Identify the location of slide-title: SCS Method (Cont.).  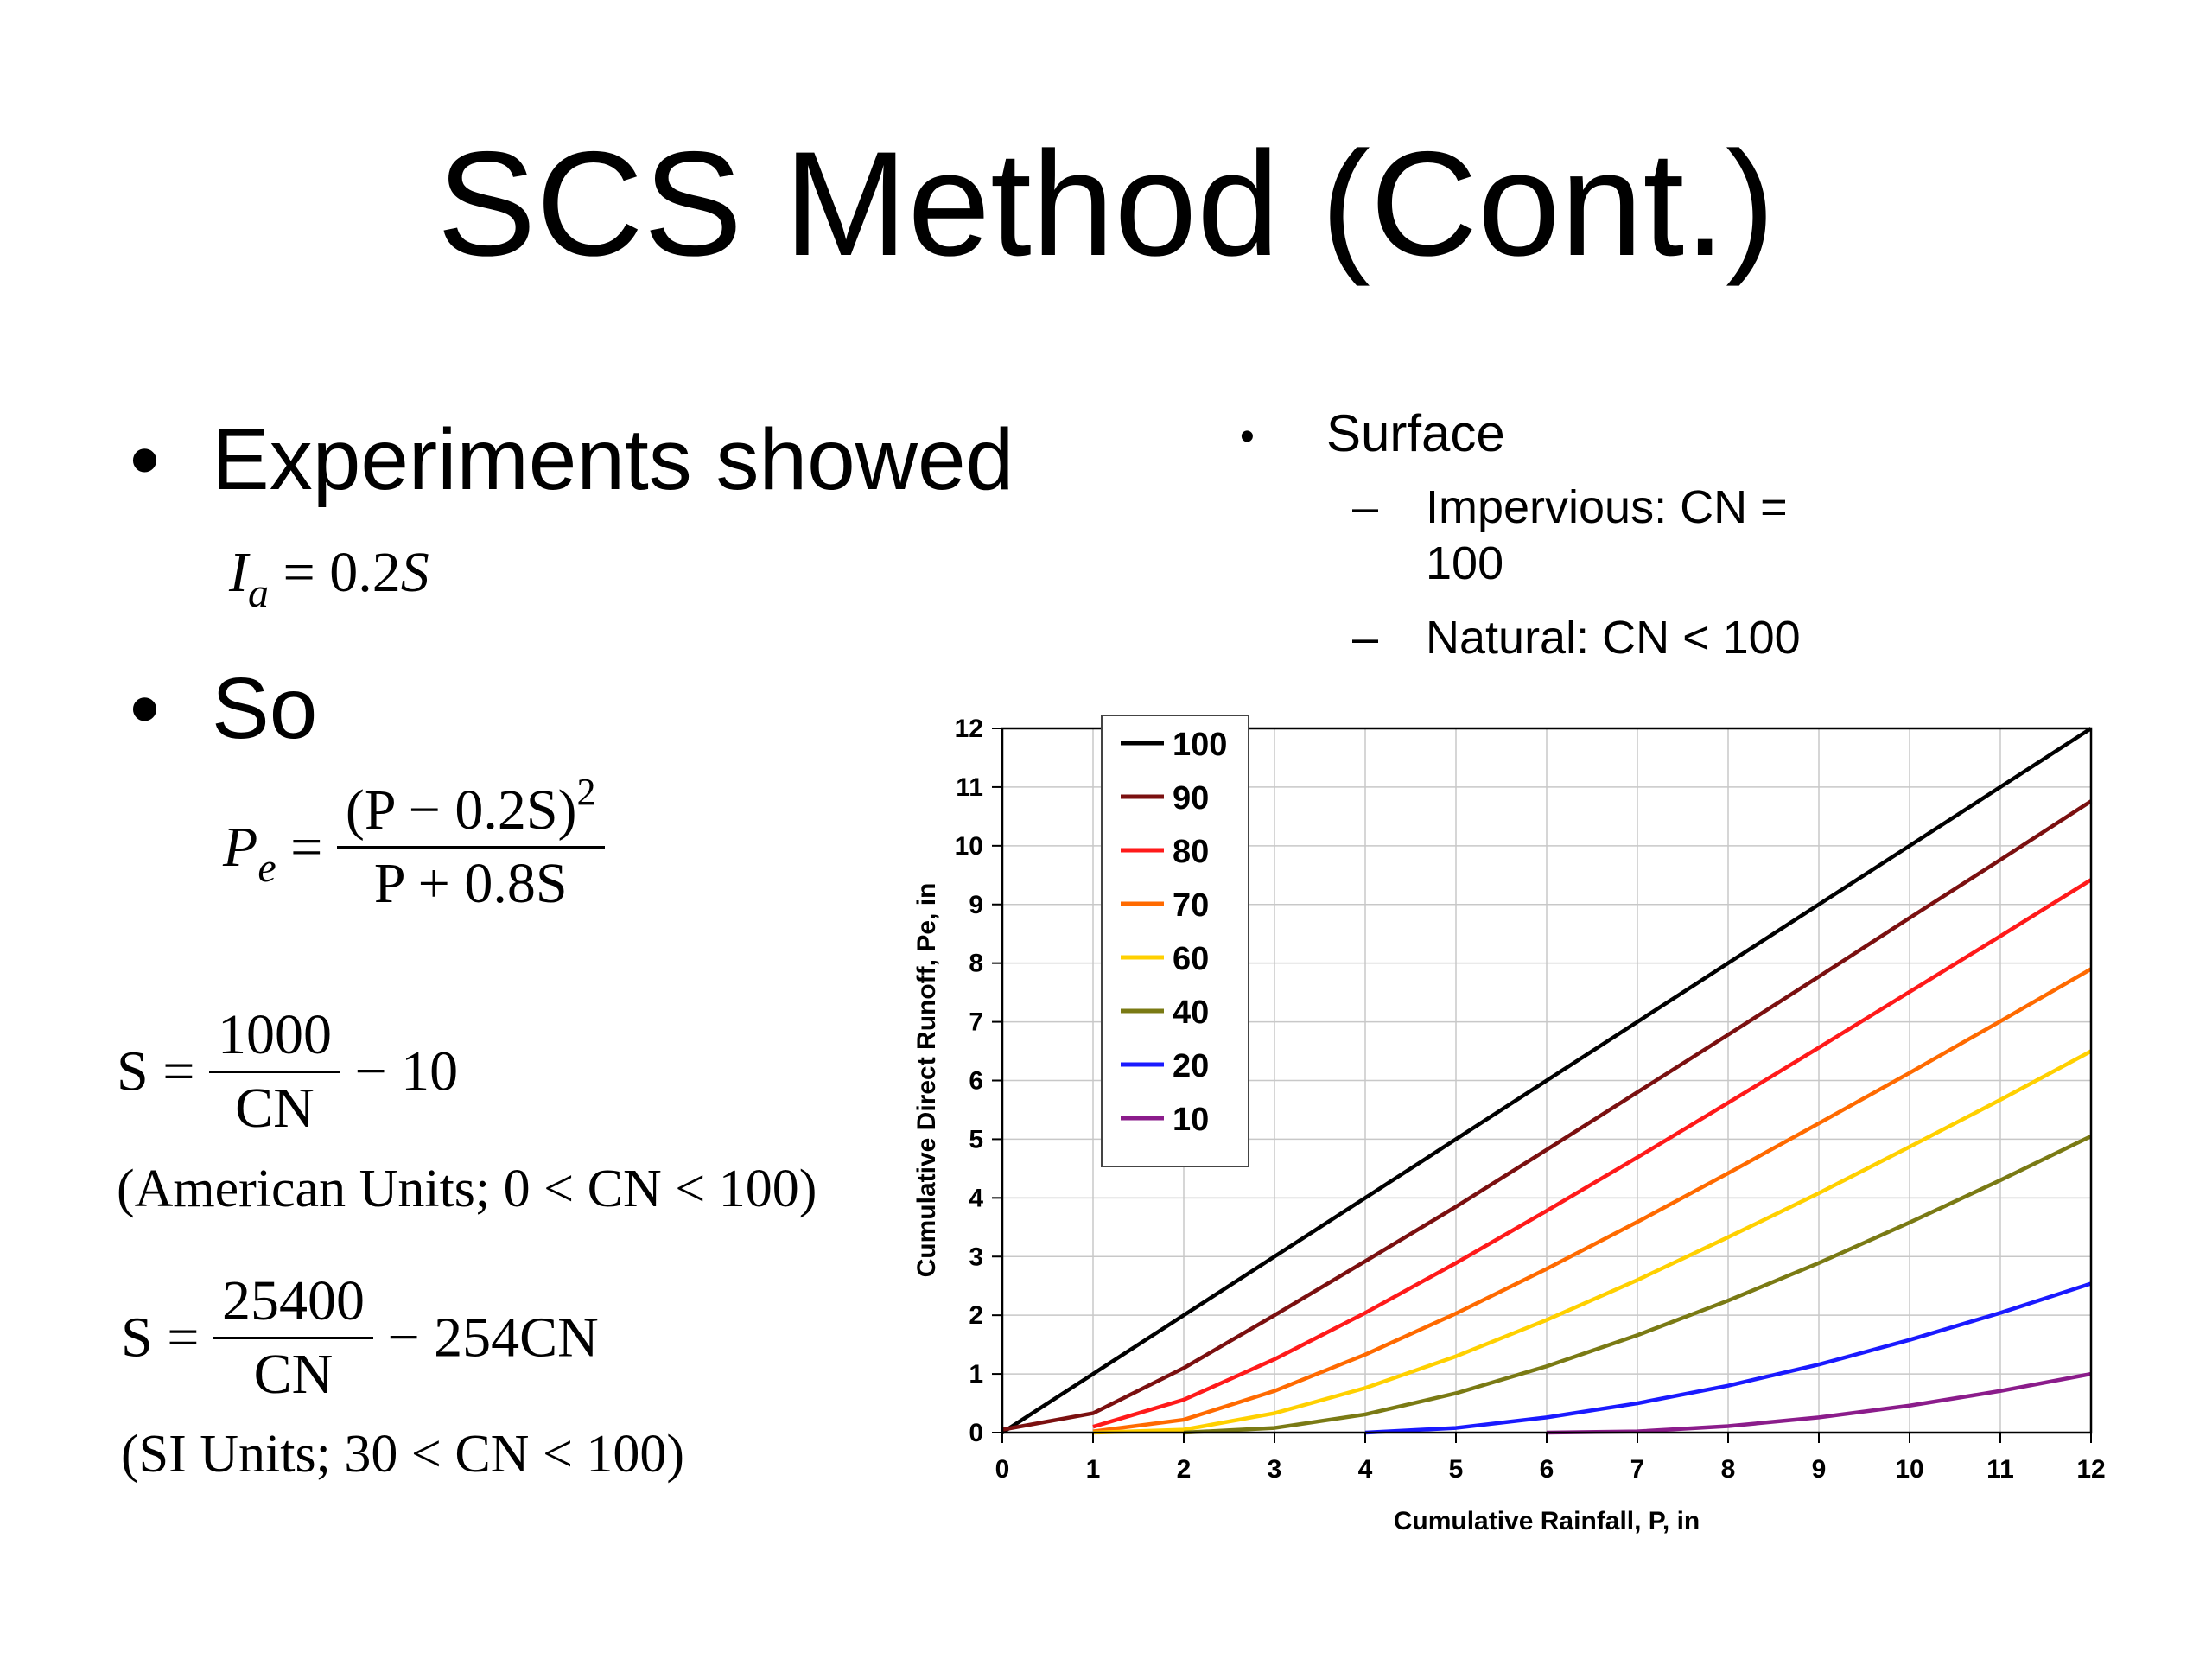
(1106, 204).